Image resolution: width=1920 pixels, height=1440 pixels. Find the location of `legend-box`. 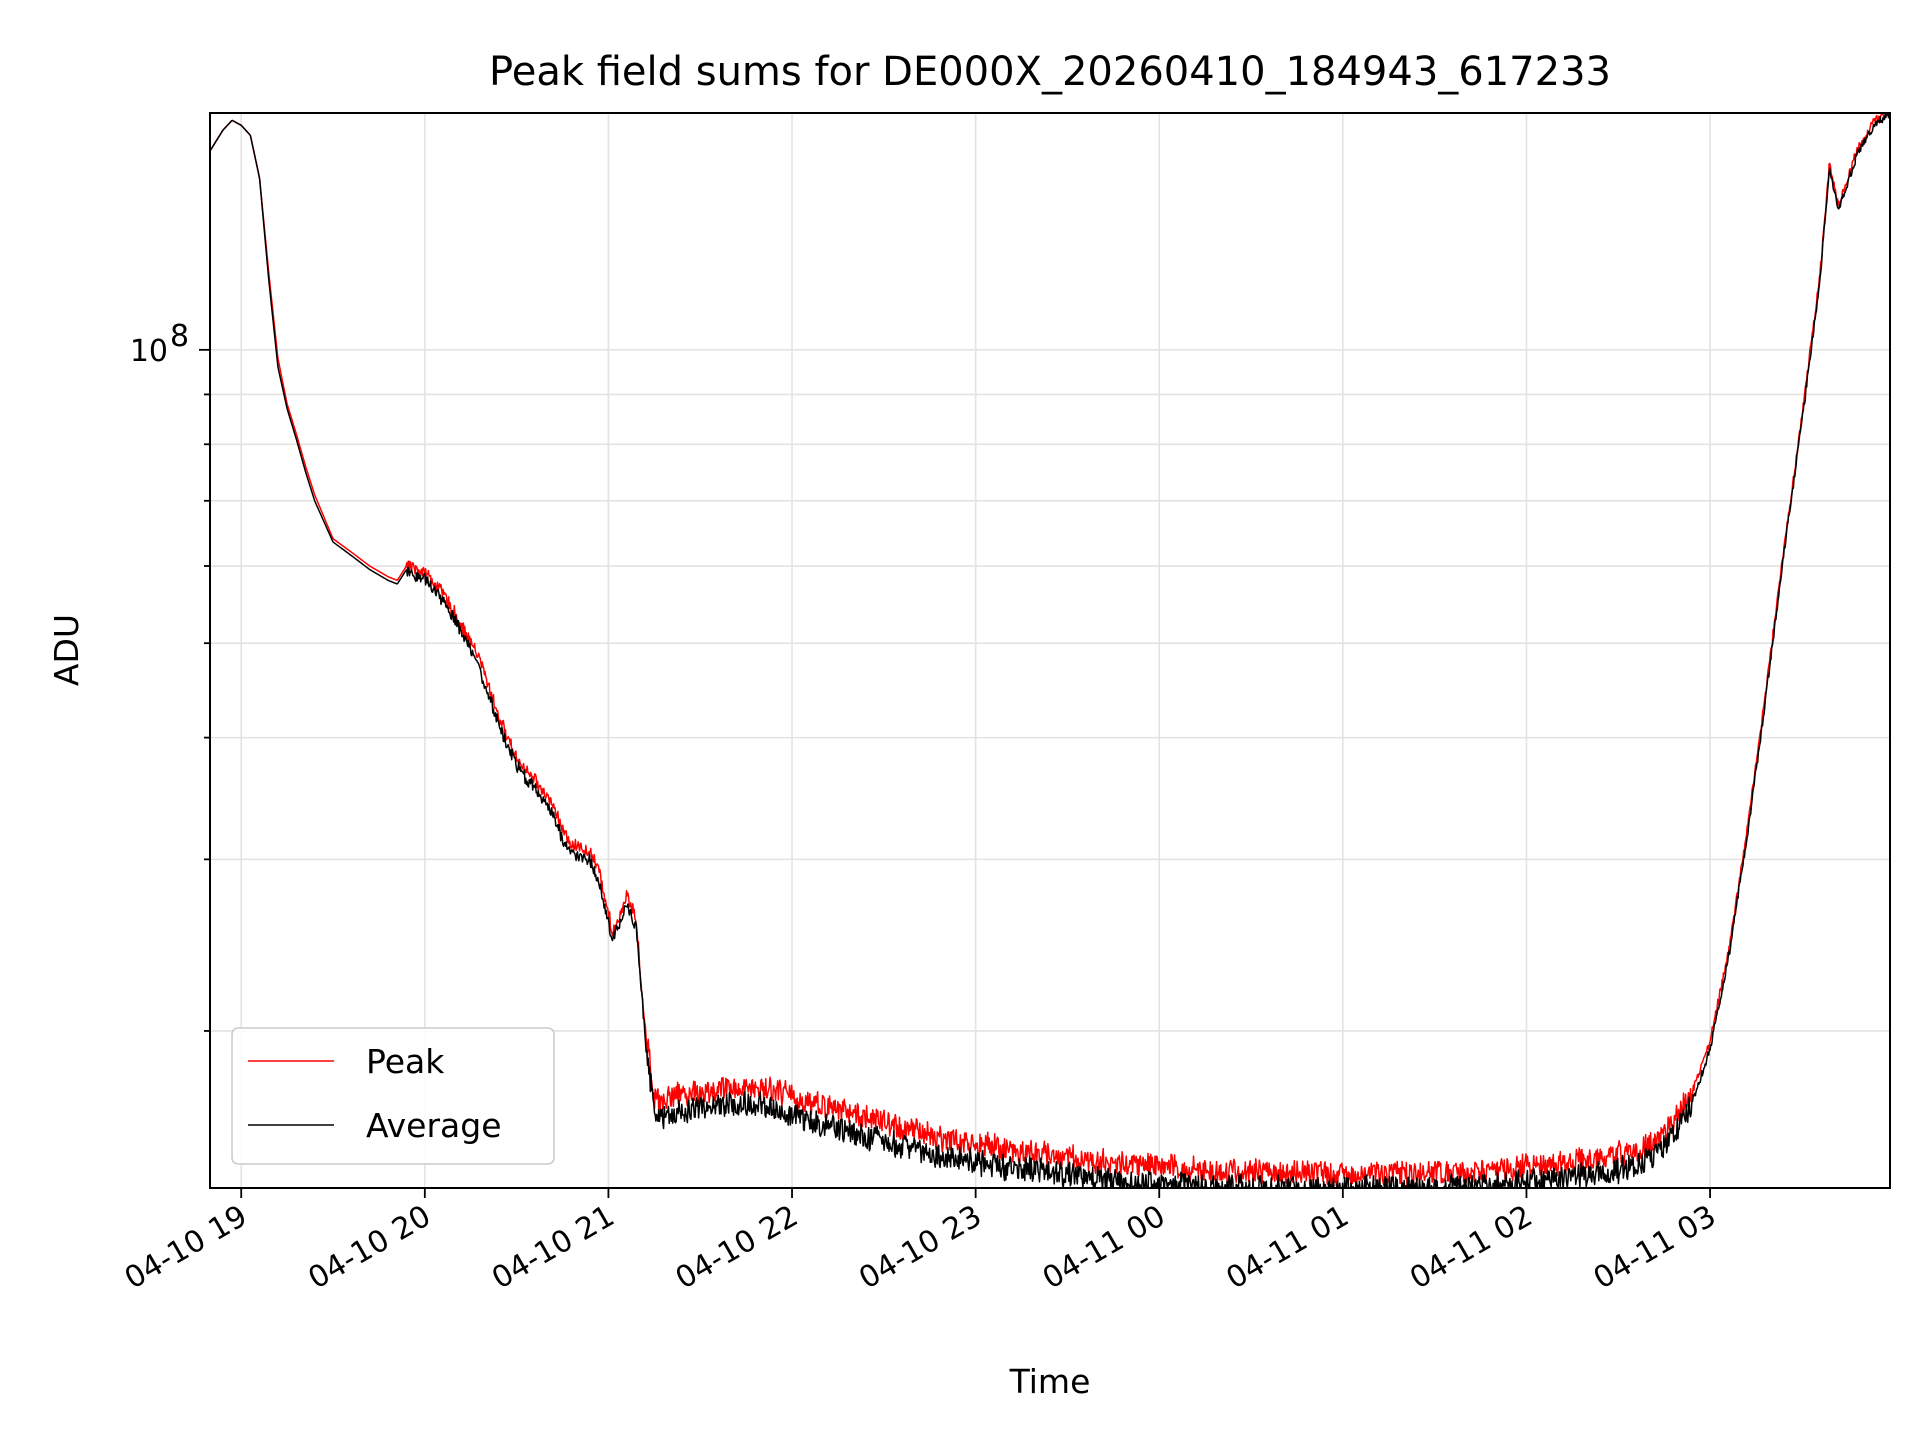

legend-box is located at coordinates (393, 1096).